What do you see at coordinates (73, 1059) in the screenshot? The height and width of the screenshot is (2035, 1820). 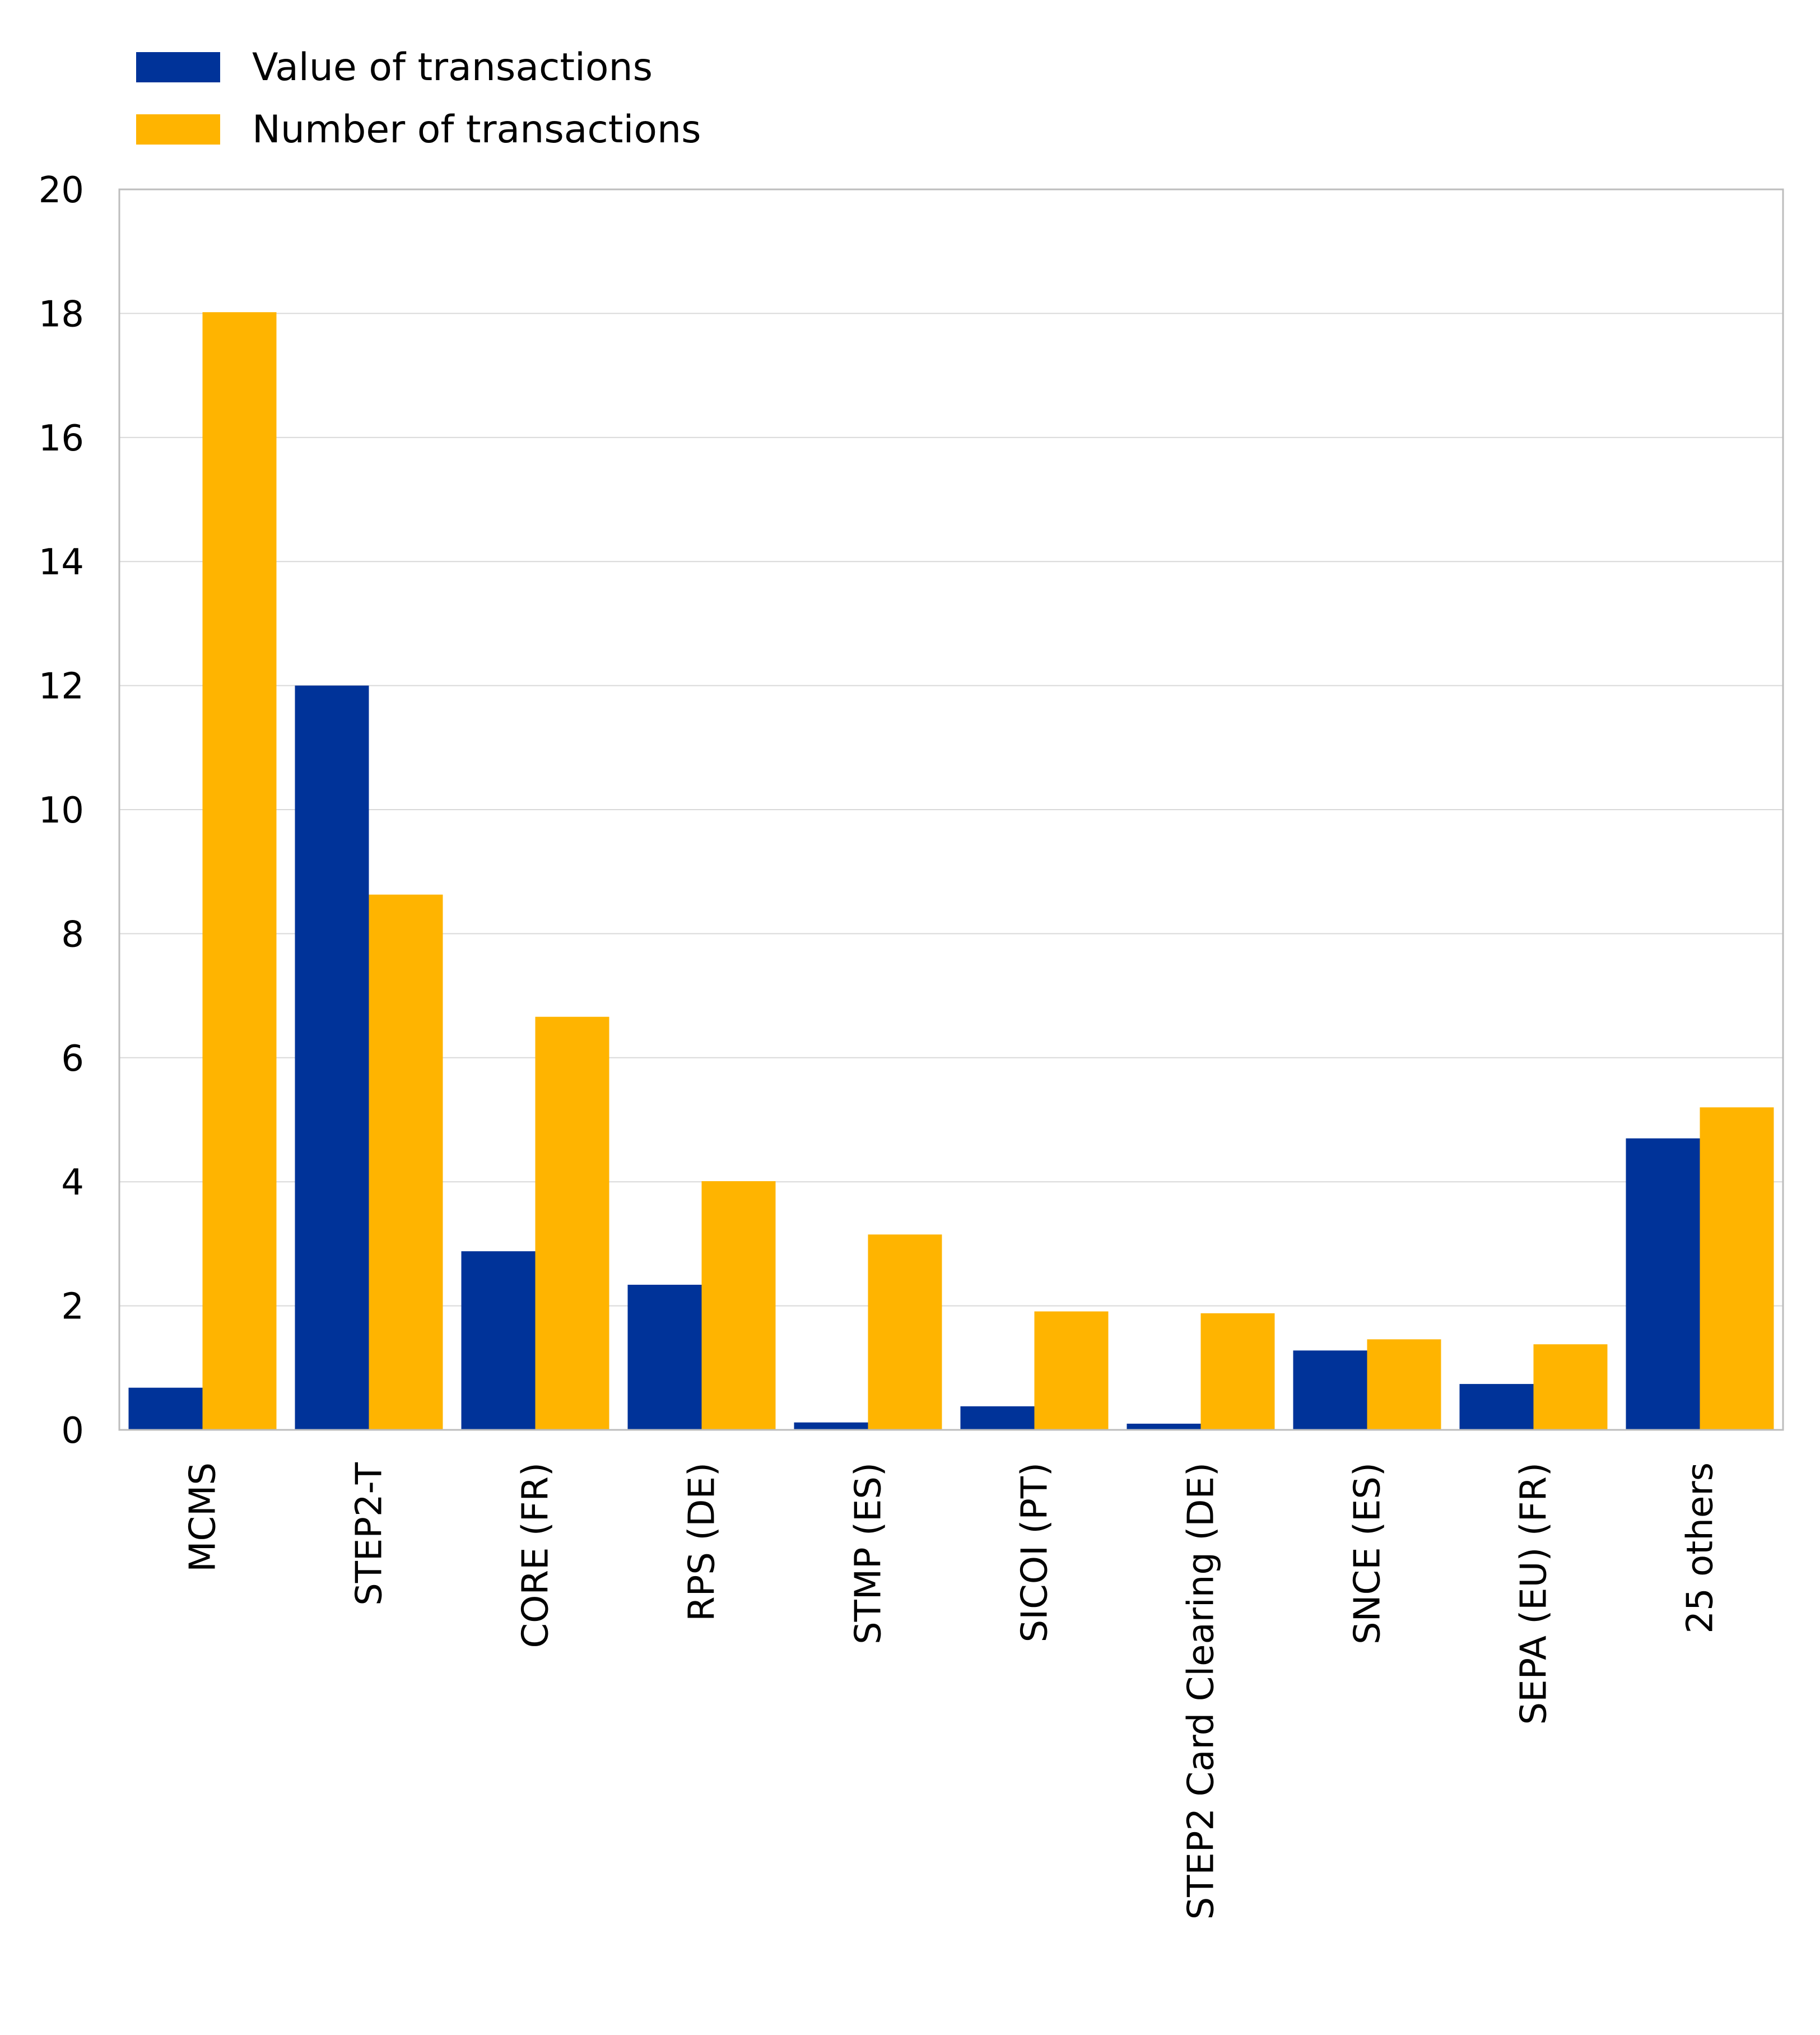 I see `y-tick-label: 6` at bounding box center [73, 1059].